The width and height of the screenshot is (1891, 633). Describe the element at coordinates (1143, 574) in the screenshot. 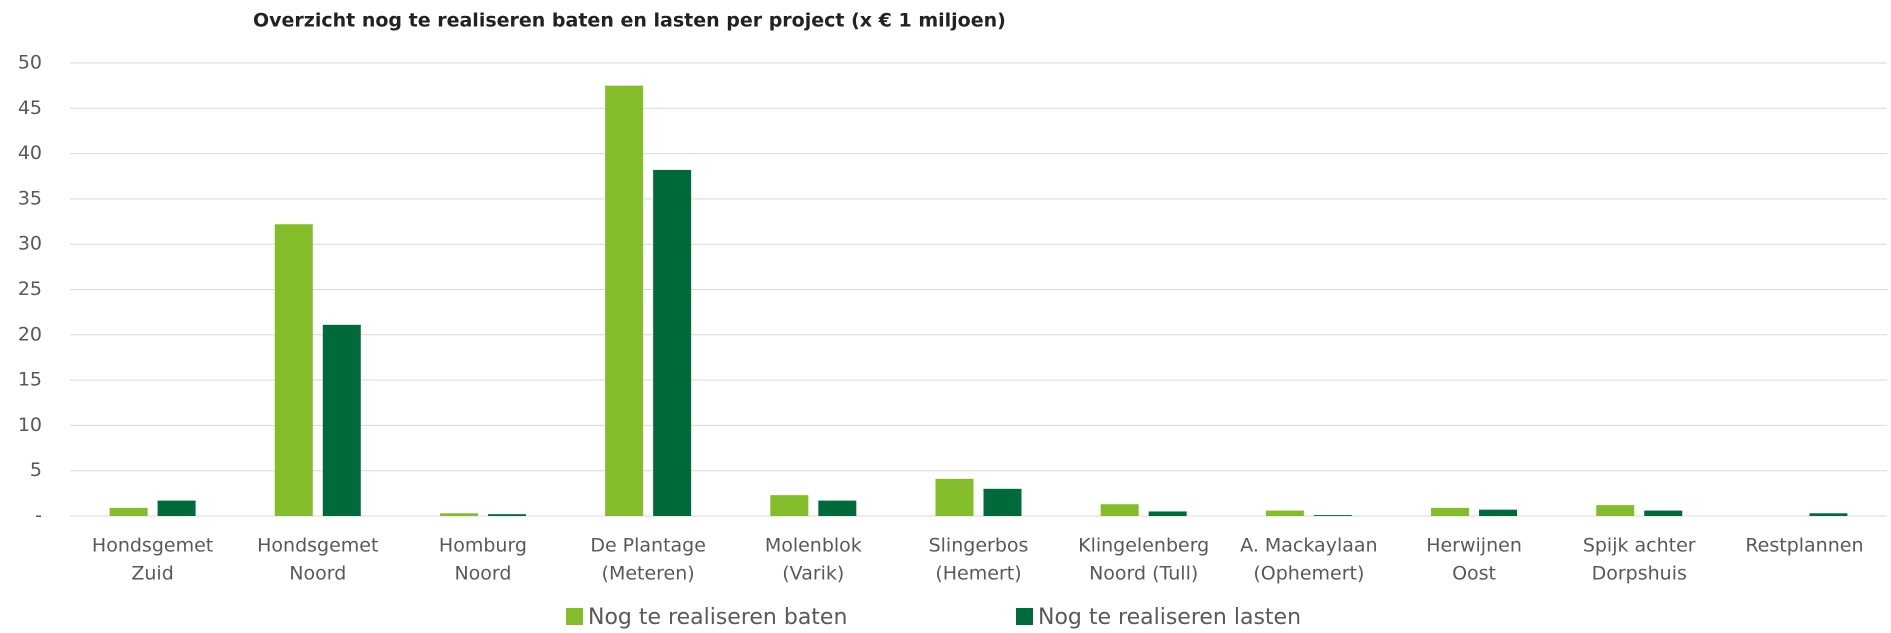

I see `x-tick-label: Noord (Tull)` at that location.